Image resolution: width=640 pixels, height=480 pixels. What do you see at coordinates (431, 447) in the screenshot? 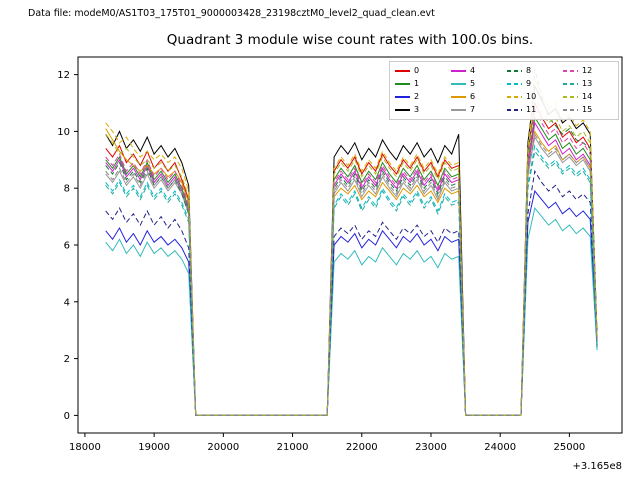
I see `x-tick-label: 23000` at bounding box center [431, 447].